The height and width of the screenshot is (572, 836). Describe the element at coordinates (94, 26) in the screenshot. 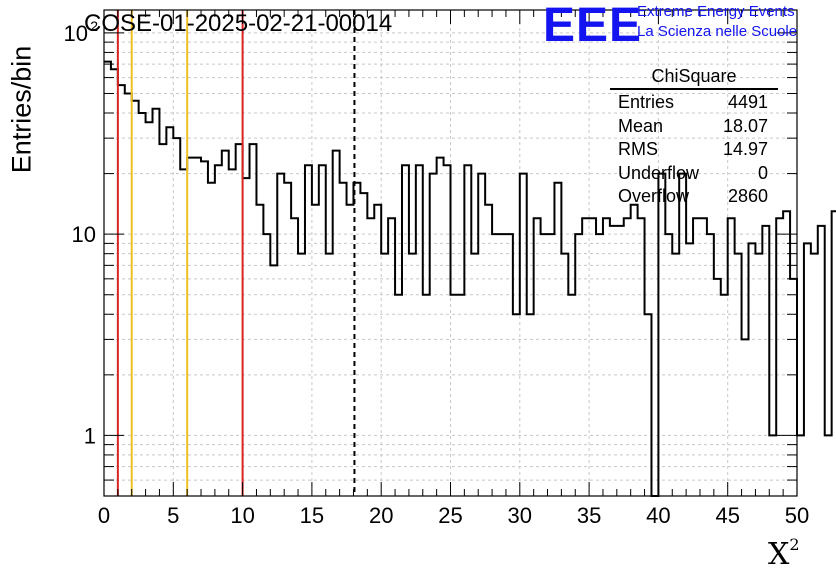

I see `y-tick-label-exponent: 2` at that location.